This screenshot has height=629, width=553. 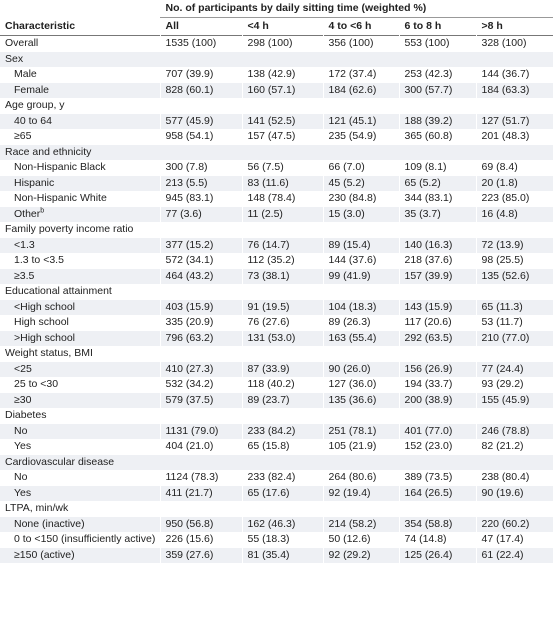 What do you see at coordinates (437, 478) in the screenshot?
I see `cell: 389 (73.5)` at bounding box center [437, 478].